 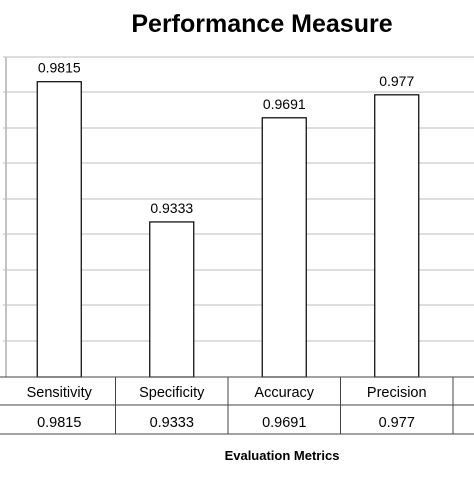 What do you see at coordinates (397, 393) in the screenshot?
I see `category-label: Precision` at bounding box center [397, 393].